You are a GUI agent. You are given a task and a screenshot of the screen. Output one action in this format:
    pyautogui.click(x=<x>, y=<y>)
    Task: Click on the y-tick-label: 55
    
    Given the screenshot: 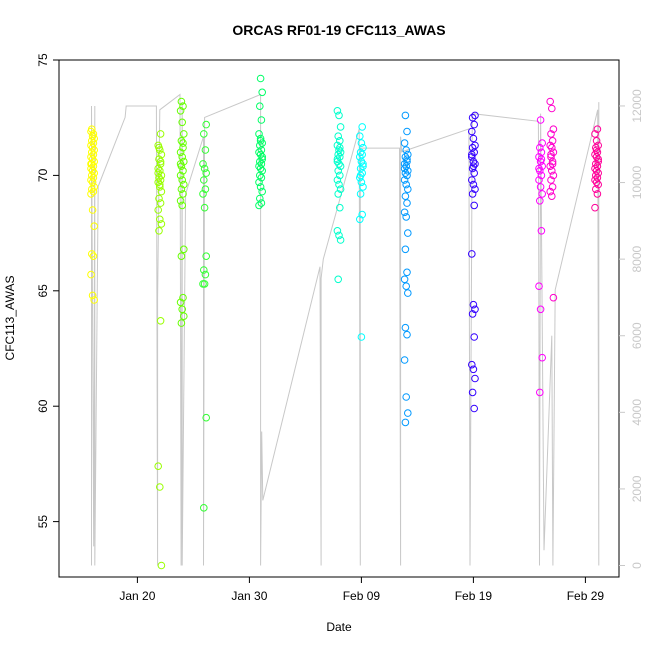 What is the action you would take?
    pyautogui.click(x=43, y=522)
    